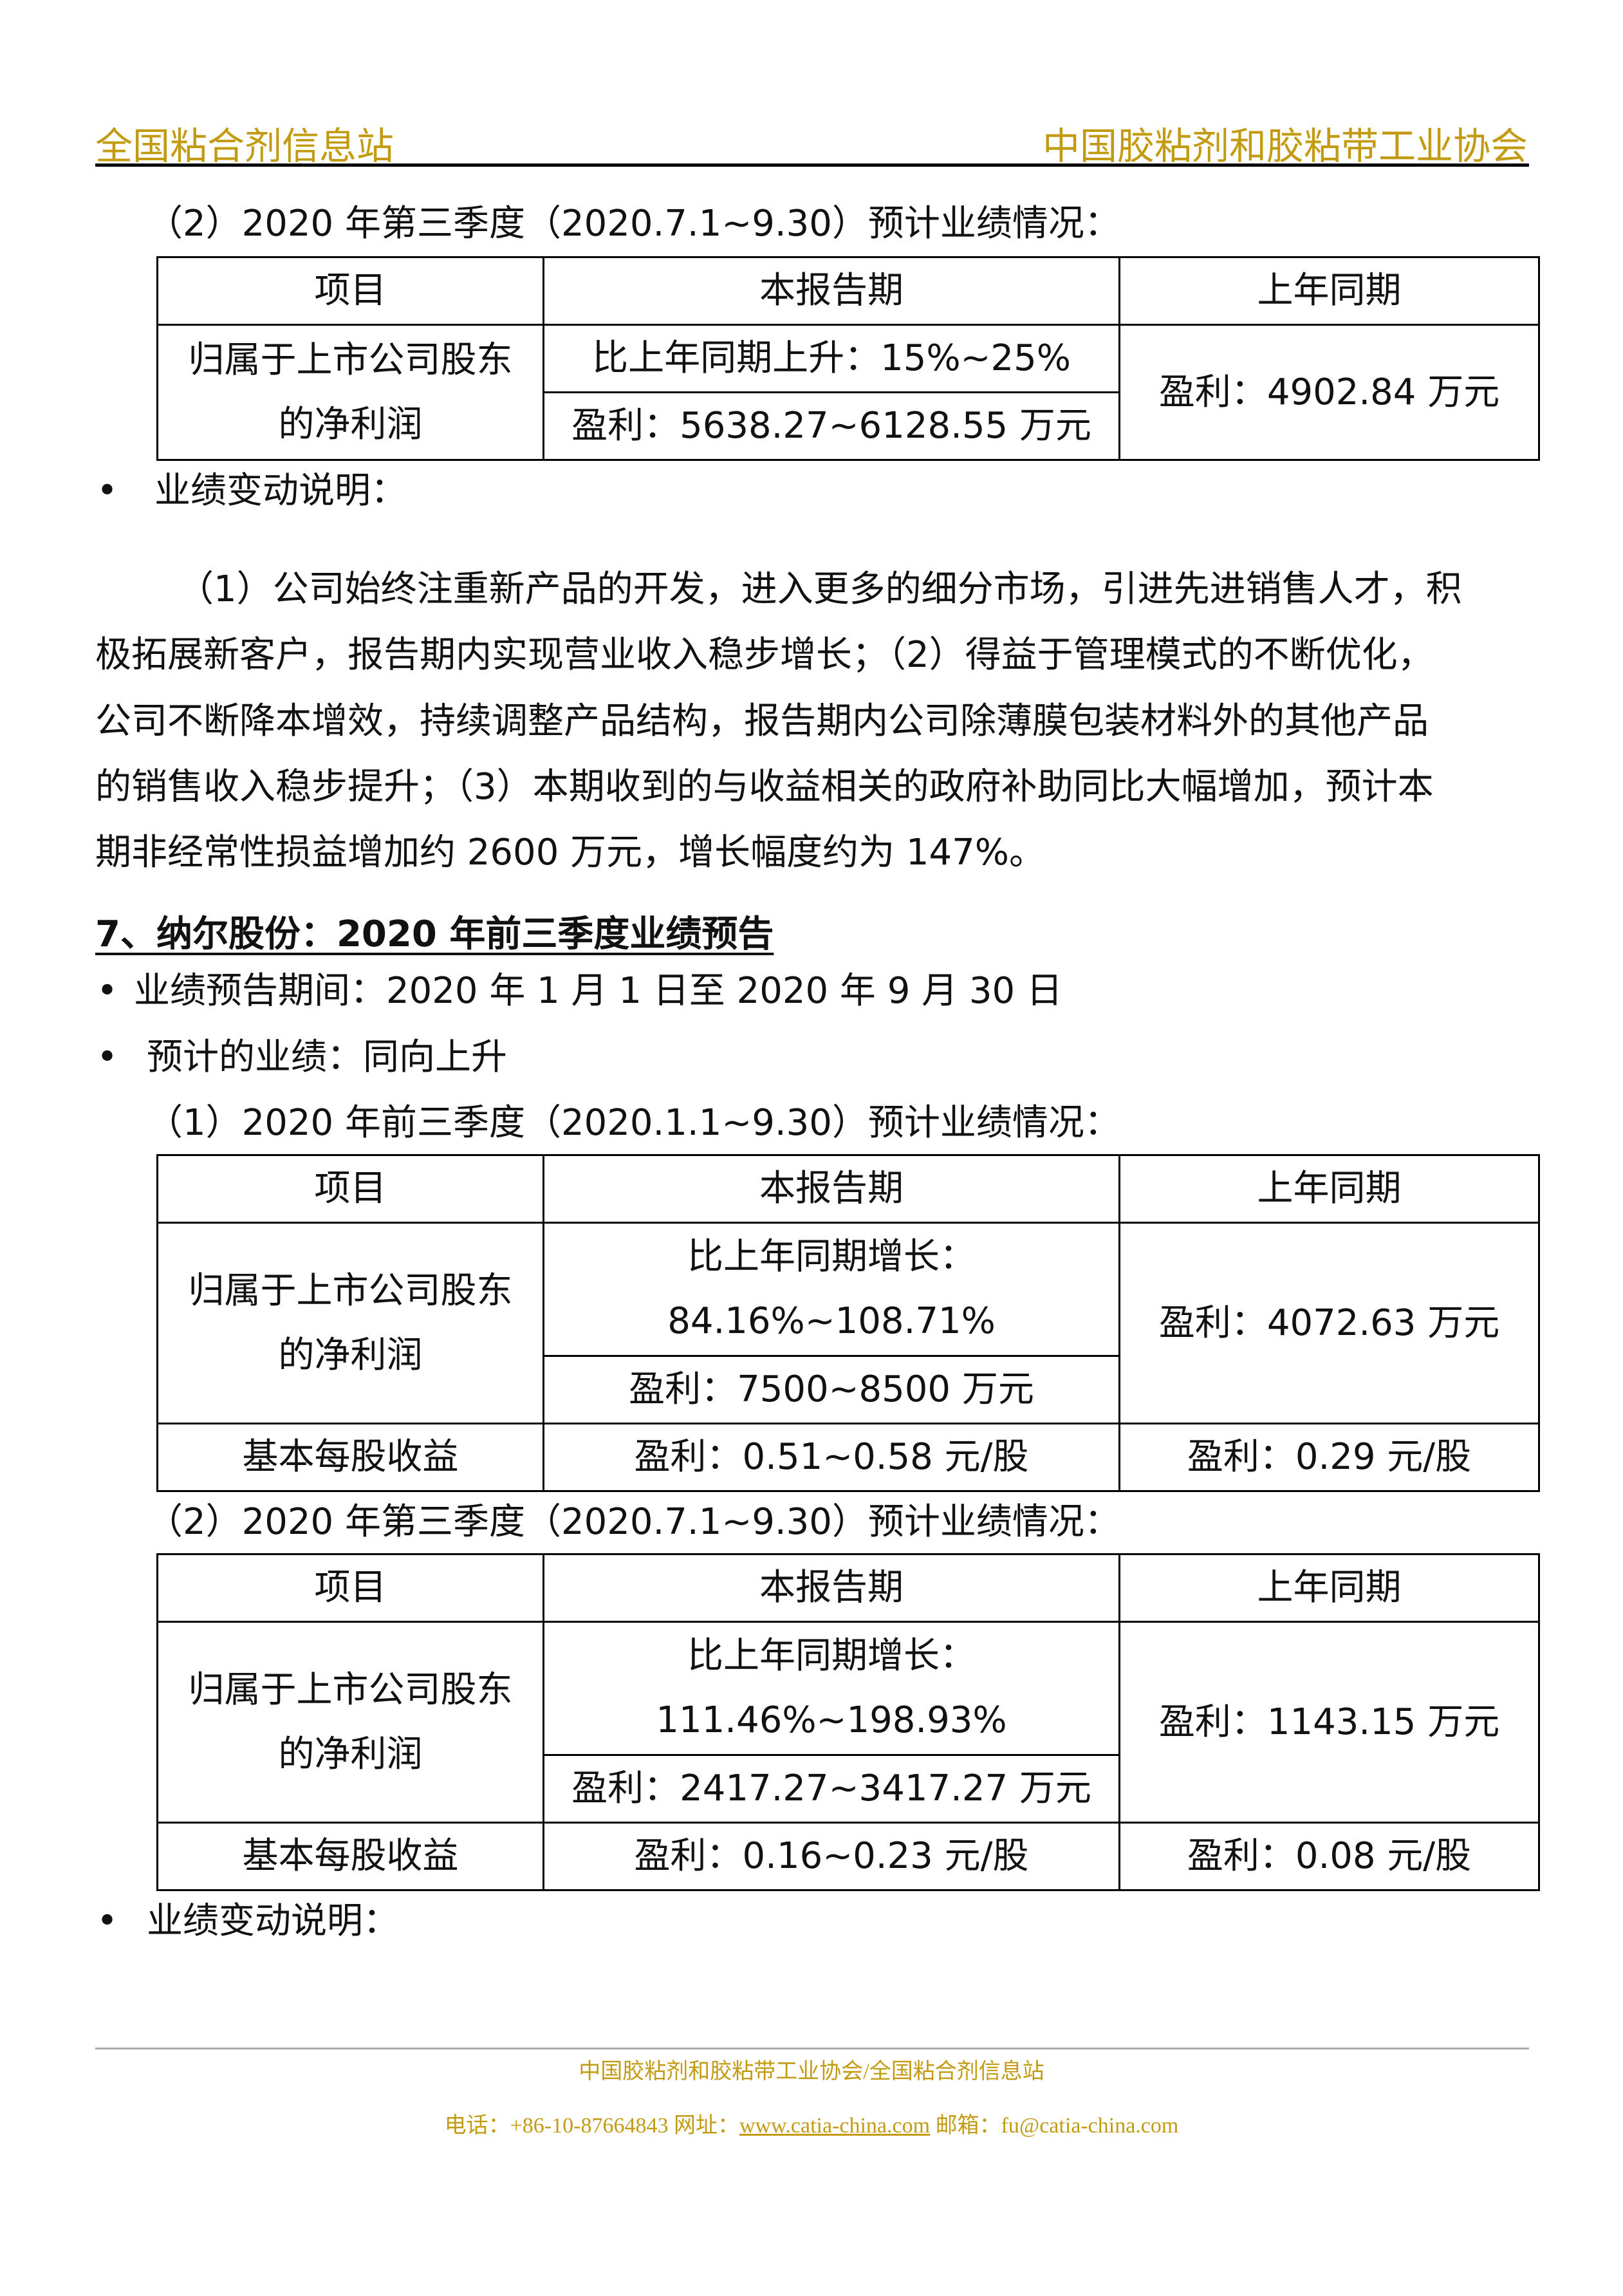 The height and width of the screenshot is (2296, 1623). Describe the element at coordinates (831, 1688) in the screenshot. I see `current-change: 比上年同期增长： 111.46%~198.93%` at that location.